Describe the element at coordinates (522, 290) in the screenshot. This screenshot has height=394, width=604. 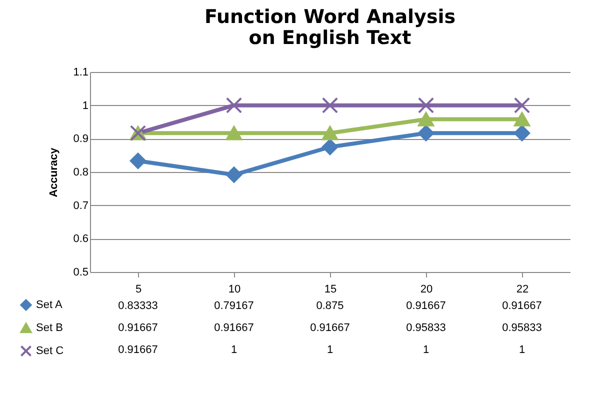
I see `x-tick-label: 22` at that location.